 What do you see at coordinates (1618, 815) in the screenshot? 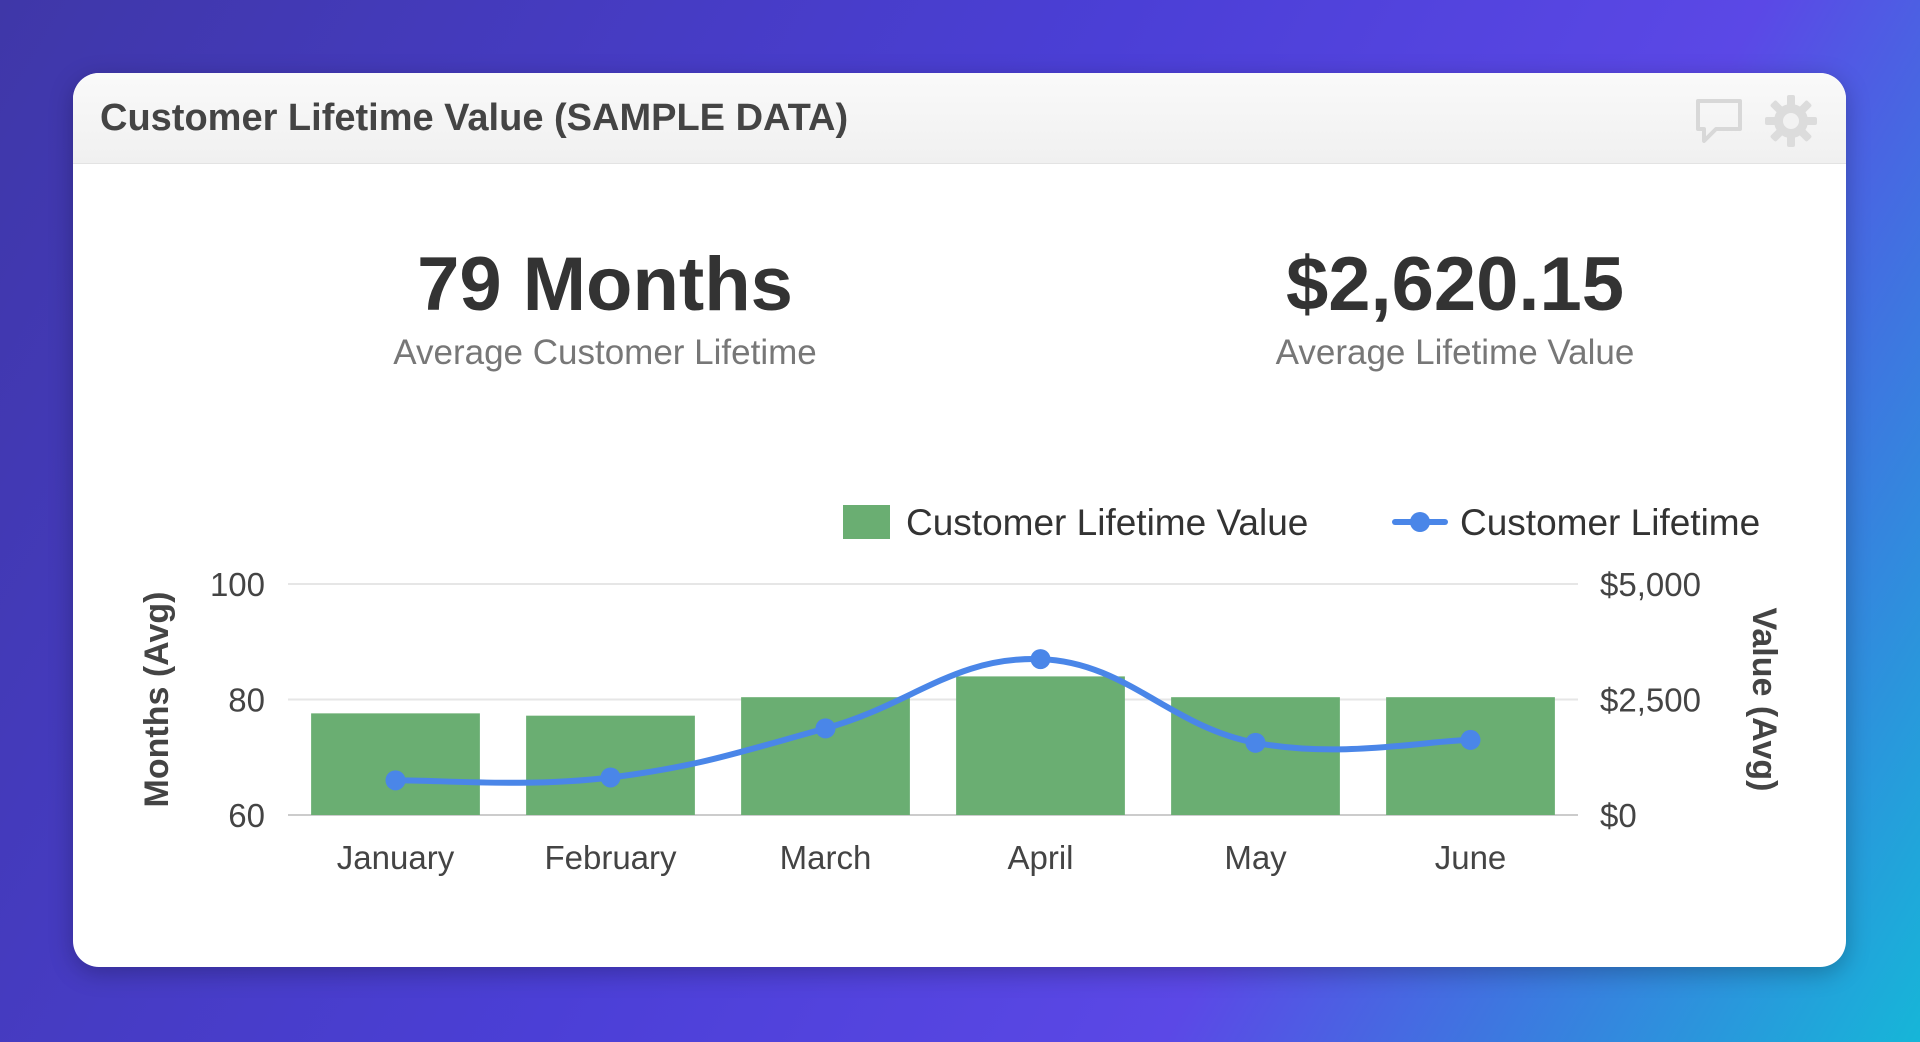
I see `right-tick-label: $0` at bounding box center [1618, 815].